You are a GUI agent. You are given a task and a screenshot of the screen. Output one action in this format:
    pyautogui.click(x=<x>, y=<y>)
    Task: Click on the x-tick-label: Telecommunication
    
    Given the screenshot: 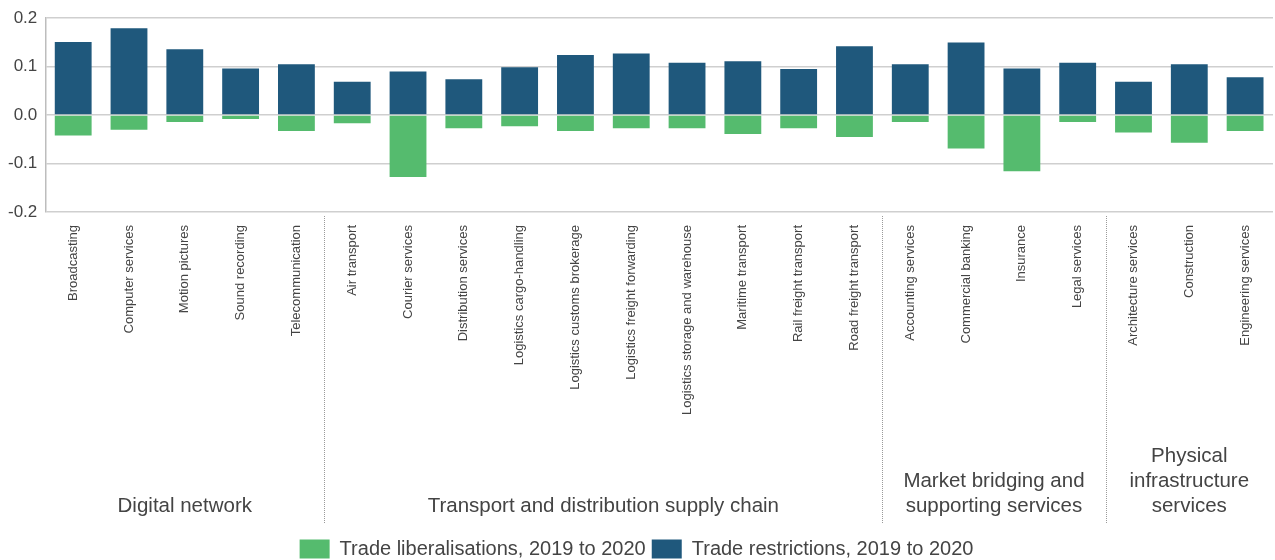 What is the action you would take?
    pyautogui.click(x=295, y=281)
    